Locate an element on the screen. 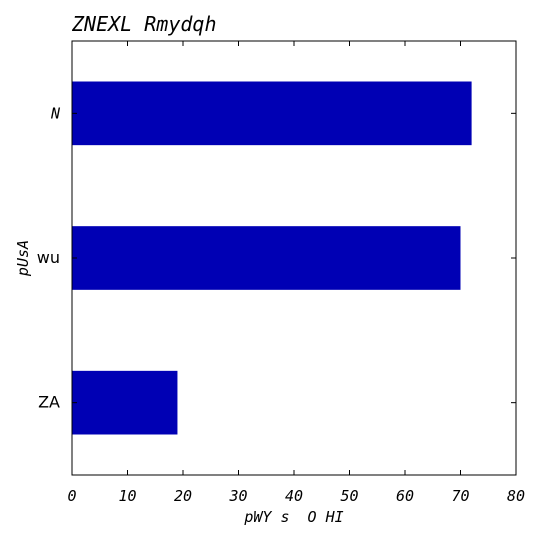  x-tick-label: 20 is located at coordinates (183, 496).